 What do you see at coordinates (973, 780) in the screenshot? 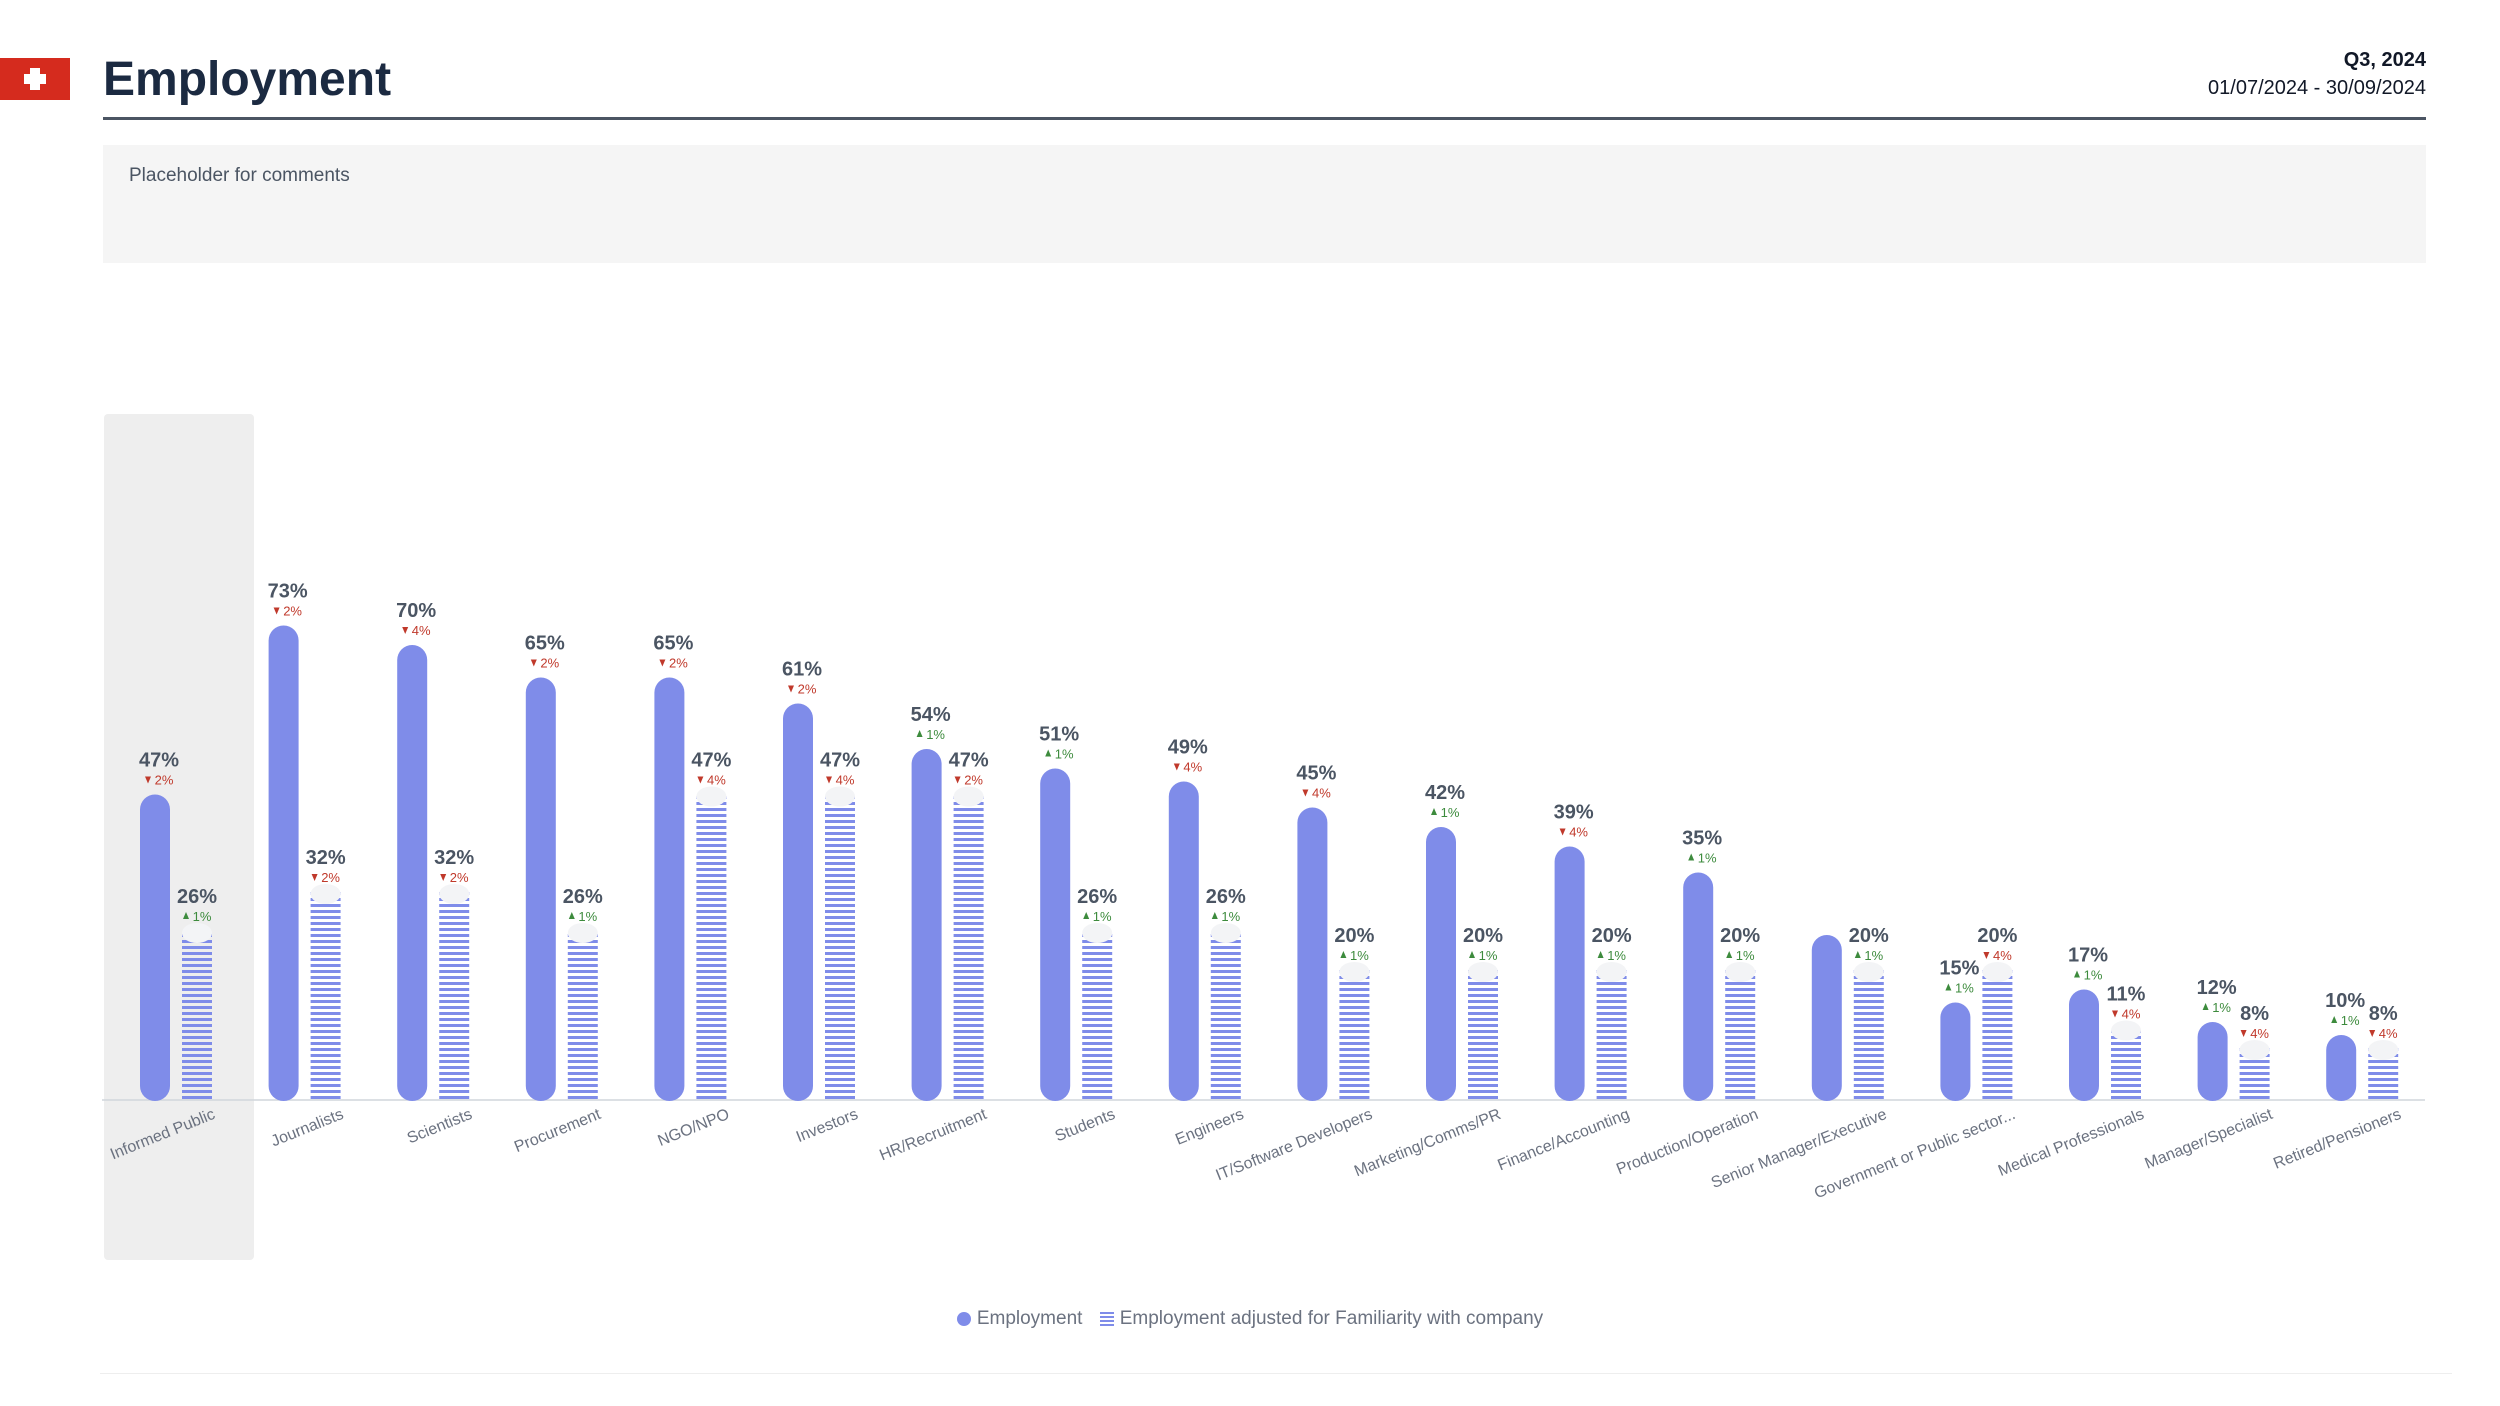
I see `change-adjusted-label: 2%` at bounding box center [973, 780].